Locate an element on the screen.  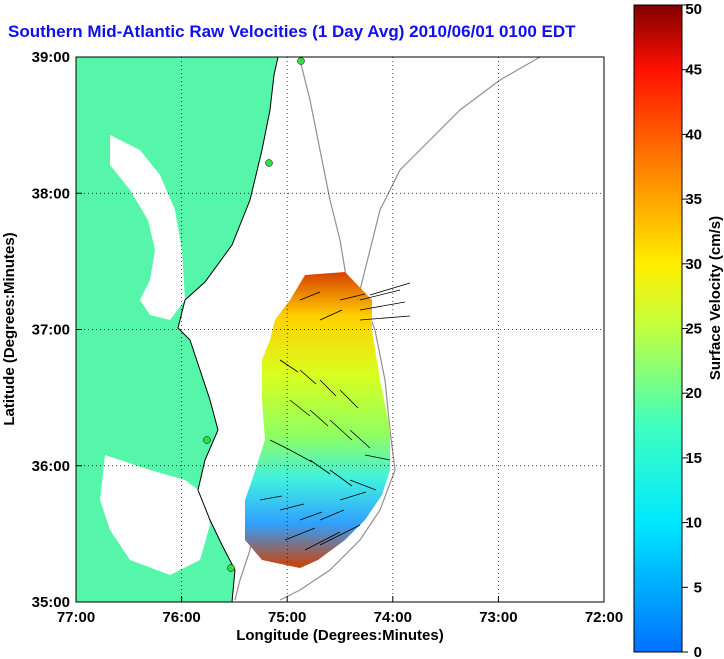
y-tick-label: 39:00 is located at coordinates (51, 57).